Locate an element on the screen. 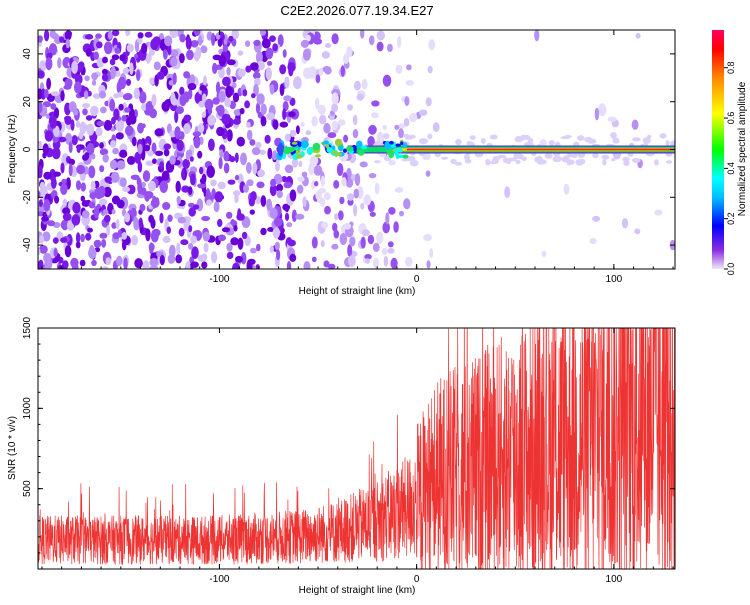 The image size is (750, 605). snr-xlabel: Height of straight line (km) is located at coordinates (357, 590).